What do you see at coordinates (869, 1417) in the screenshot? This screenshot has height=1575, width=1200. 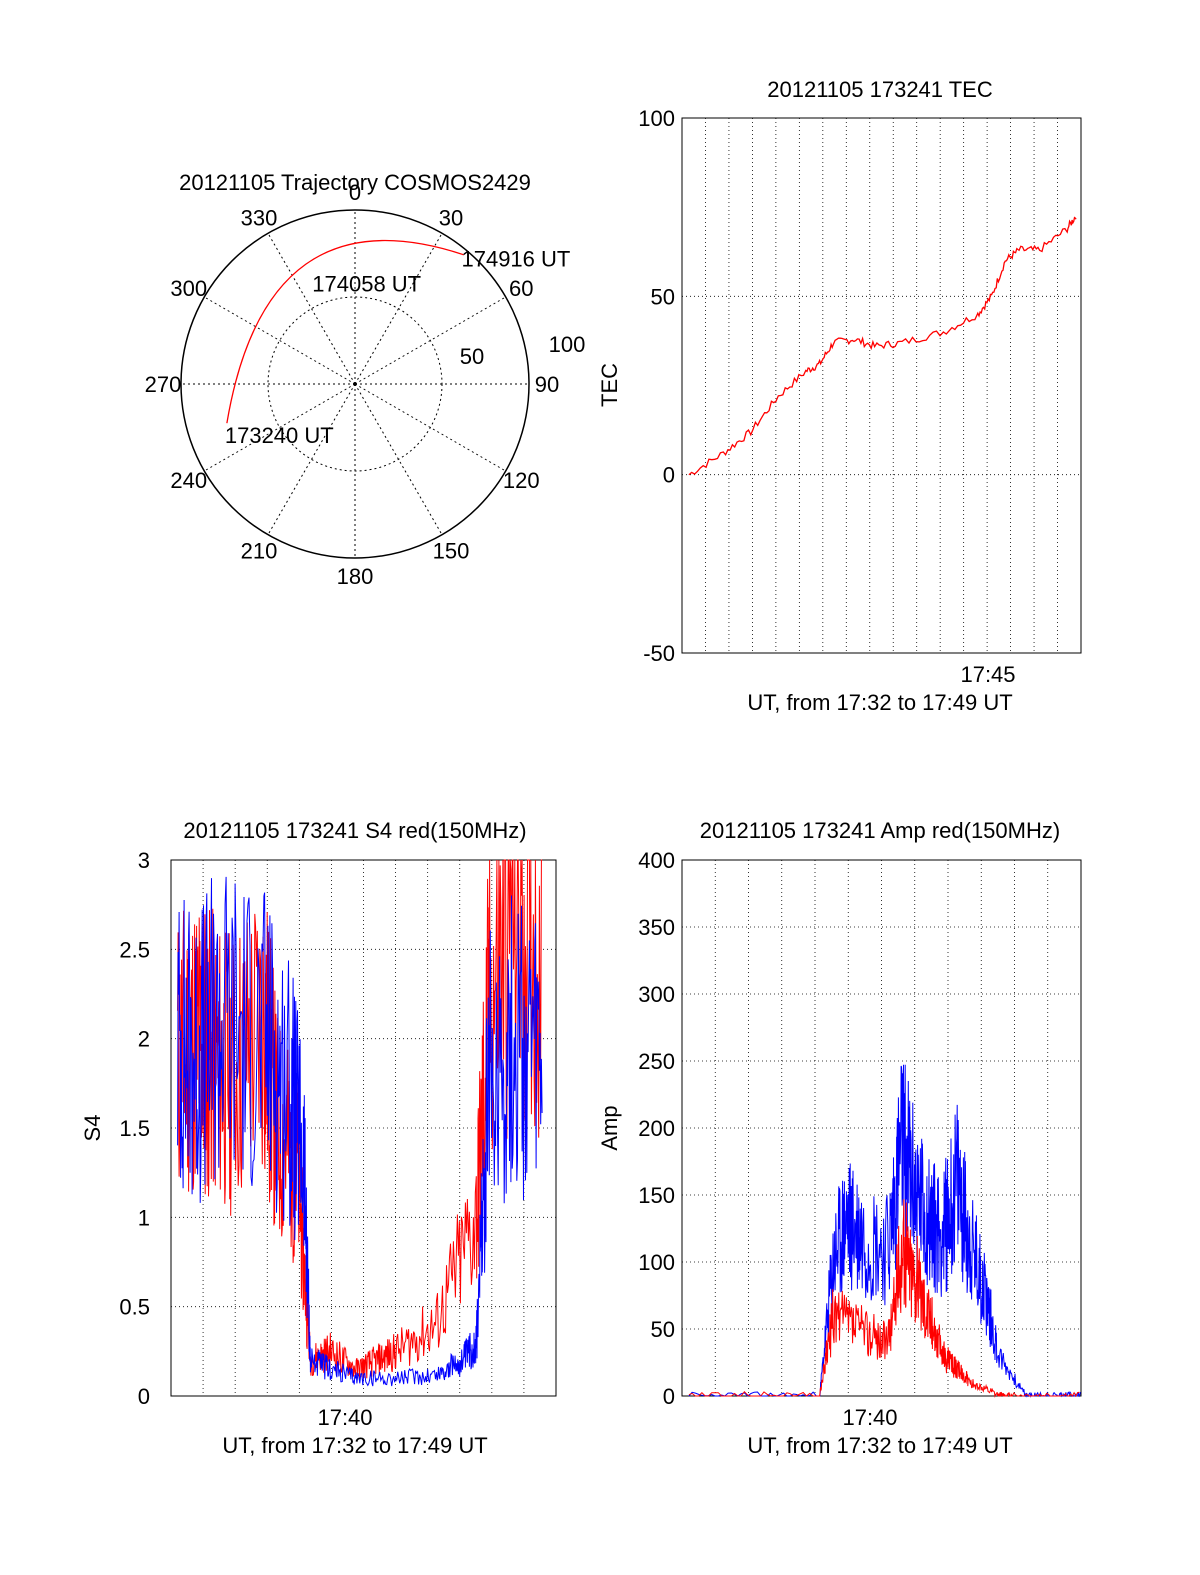 I see `amp-x-tick-label: 17:40` at bounding box center [869, 1417].